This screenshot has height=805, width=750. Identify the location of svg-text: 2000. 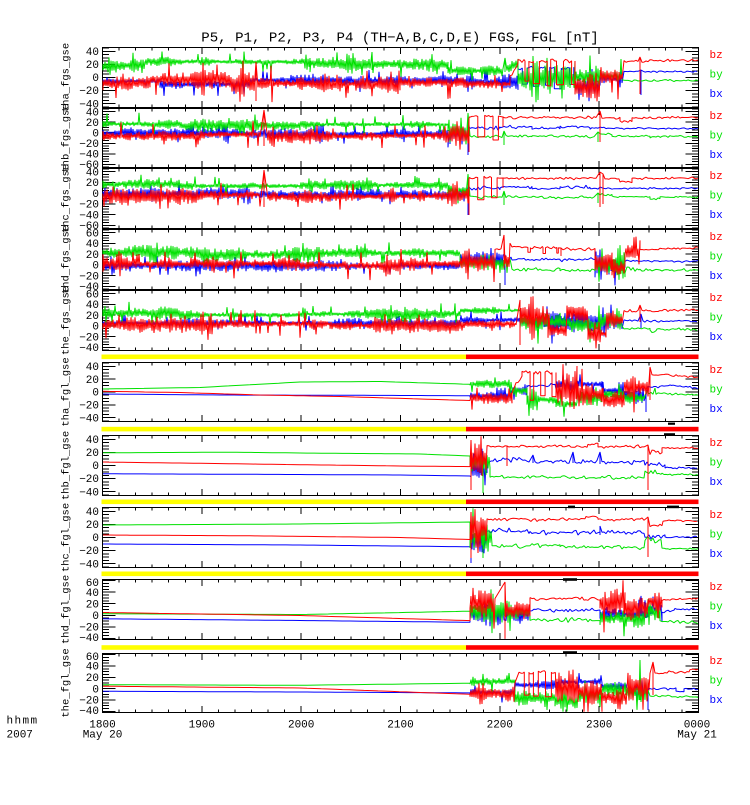
(301, 726).